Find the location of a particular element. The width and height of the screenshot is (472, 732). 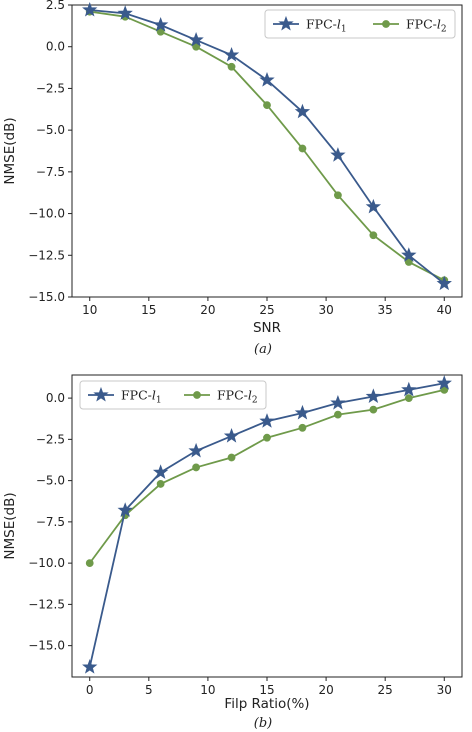

subfigure-caption: (b) is located at coordinates (263, 723).